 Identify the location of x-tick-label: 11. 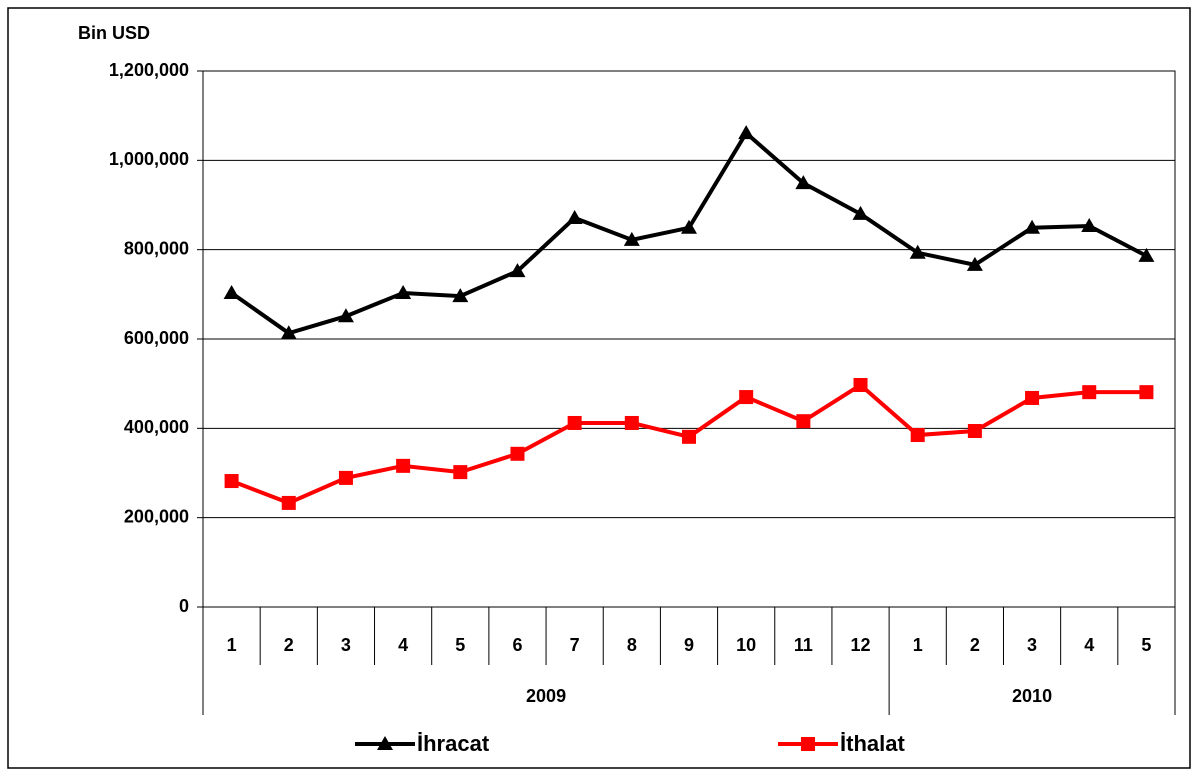
(803, 645).